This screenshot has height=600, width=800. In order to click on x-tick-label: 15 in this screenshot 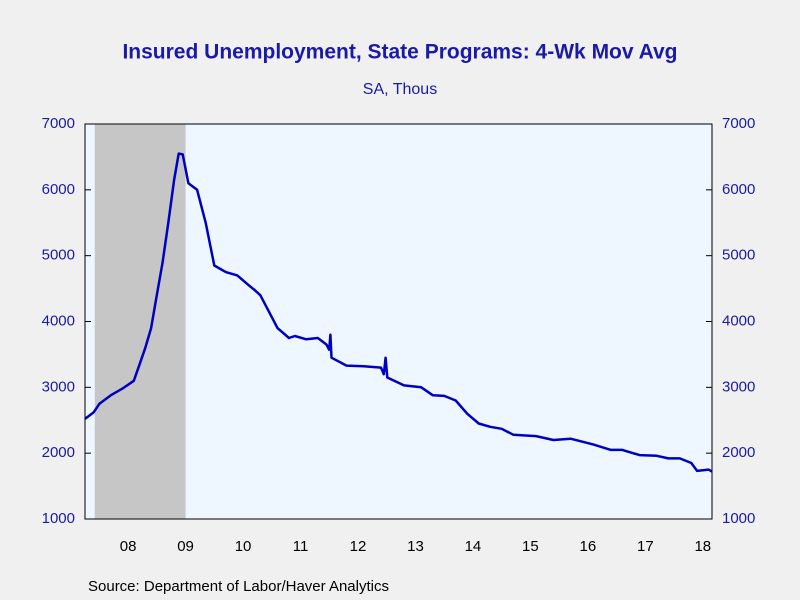, I will do `click(530, 546)`.